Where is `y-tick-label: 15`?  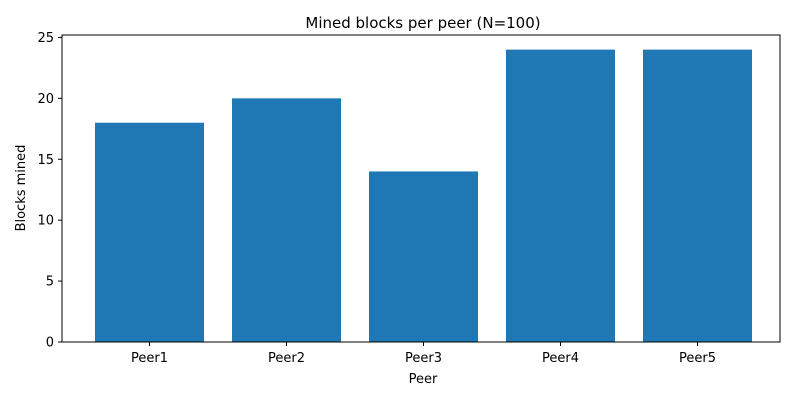 y-tick-label: 15 is located at coordinates (45, 160).